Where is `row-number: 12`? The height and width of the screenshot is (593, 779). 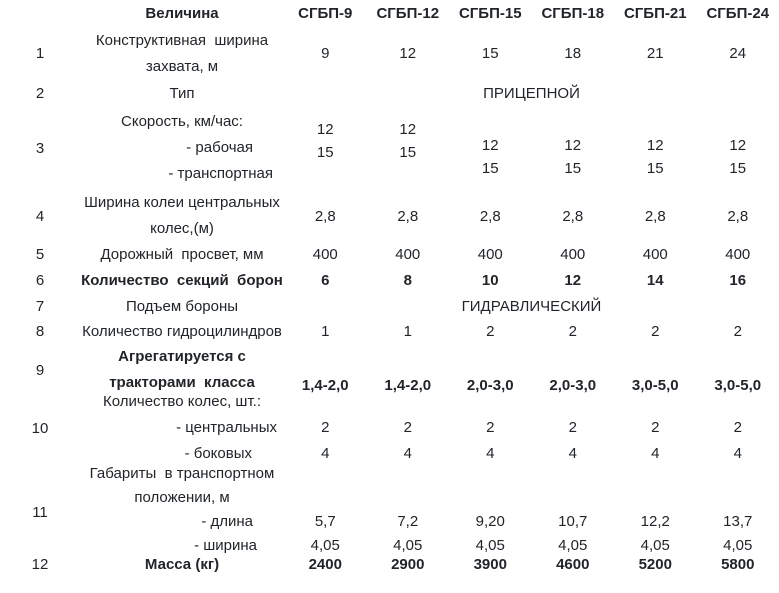 row-number: 12 is located at coordinates (40, 564).